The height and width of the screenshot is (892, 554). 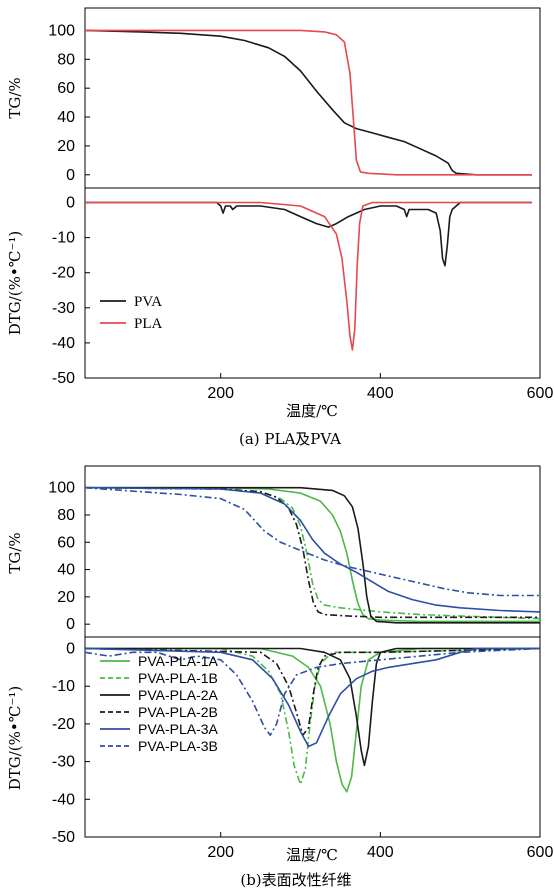 I want to click on panel-a-xticks: 200 400 600, so click(x=380, y=387).